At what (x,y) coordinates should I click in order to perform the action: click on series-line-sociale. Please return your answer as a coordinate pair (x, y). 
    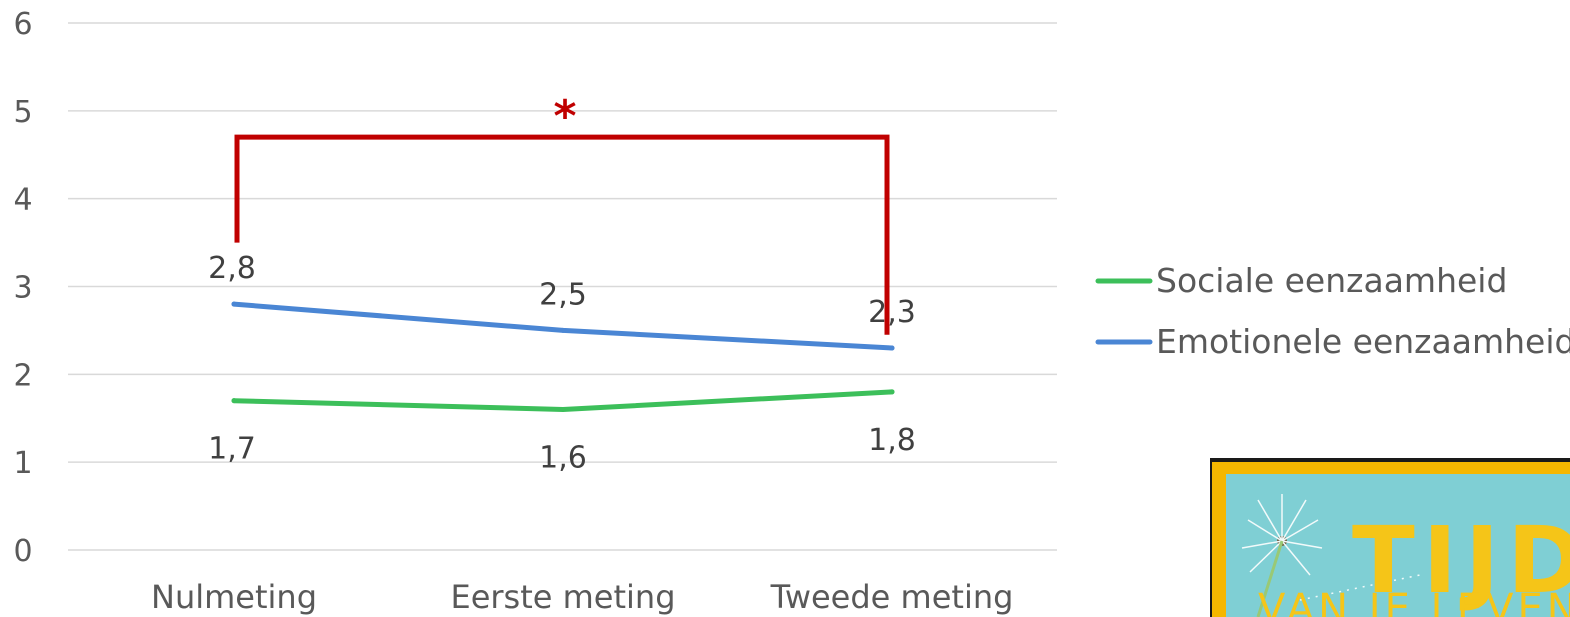
    Looking at the image, I should click on (563, 400).